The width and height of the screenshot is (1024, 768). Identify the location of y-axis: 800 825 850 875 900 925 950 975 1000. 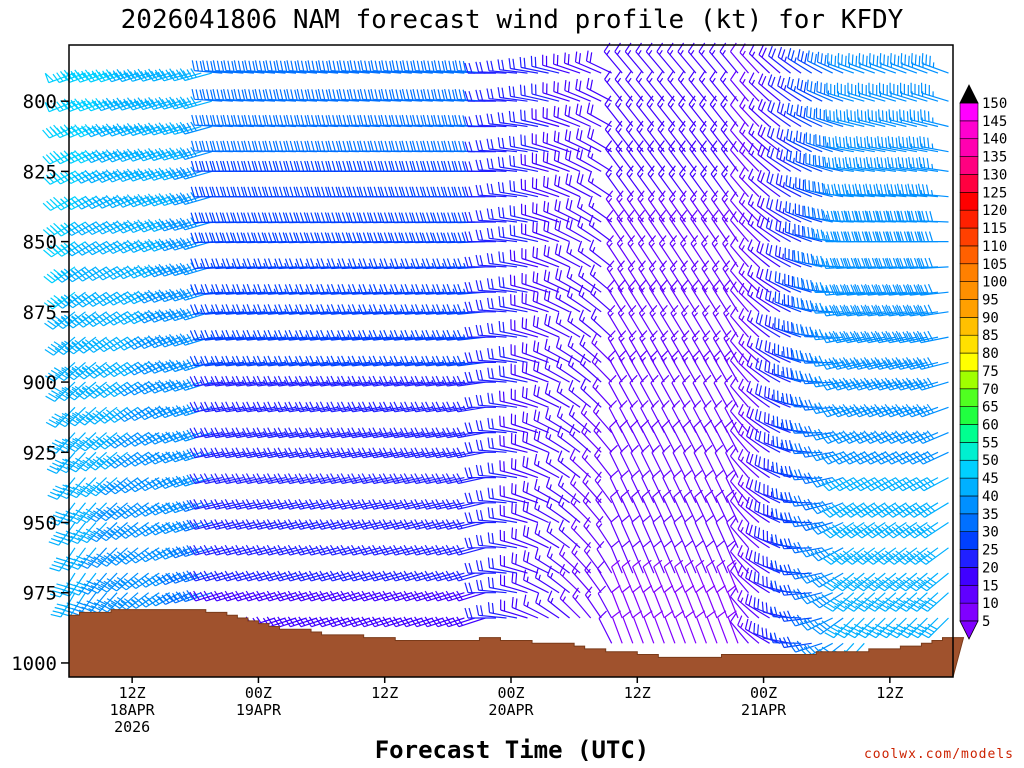
(40, 383).